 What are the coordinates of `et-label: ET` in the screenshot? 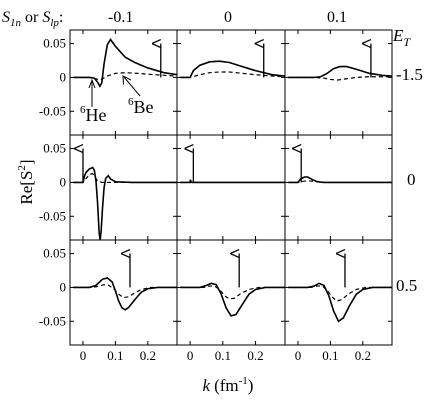 It's located at (401, 37).